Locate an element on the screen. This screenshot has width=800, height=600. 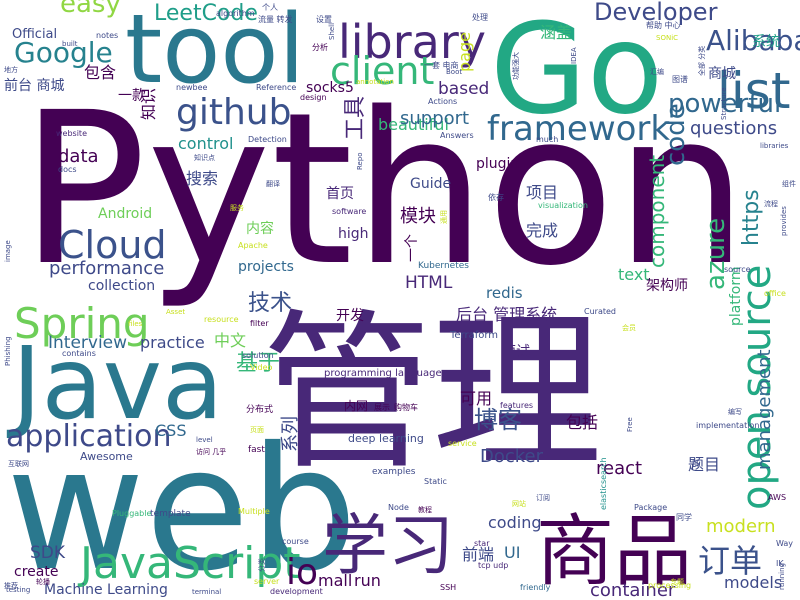
cloud-word: 处理 is located at coordinates (480, 17).